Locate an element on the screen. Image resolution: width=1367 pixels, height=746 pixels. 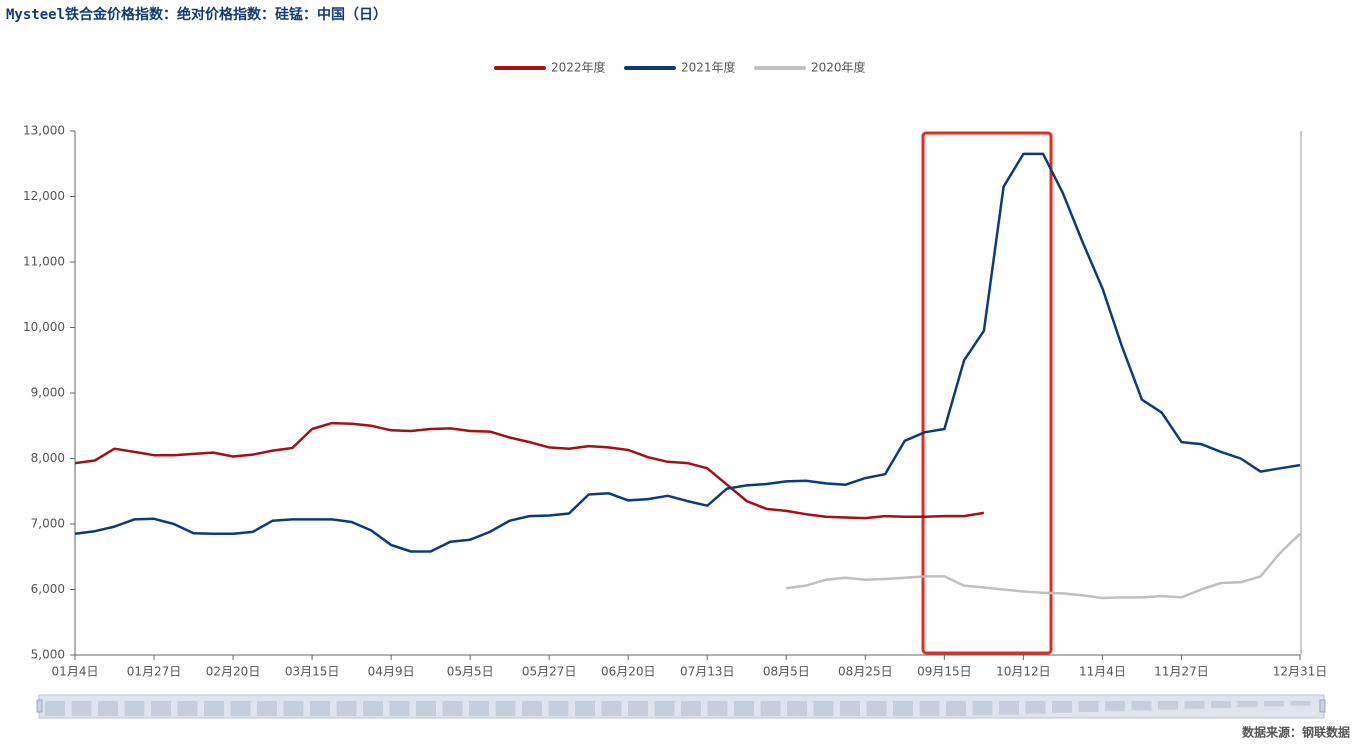
y-tick-label: 7,000 is located at coordinates (48, 524).